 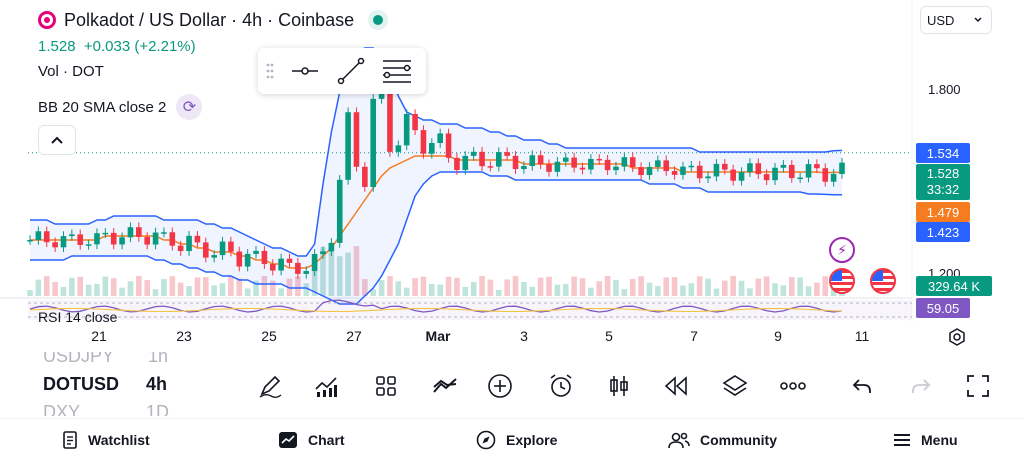 What do you see at coordinates (978, 386) in the screenshot?
I see `fullscreen-icon` at bounding box center [978, 386].